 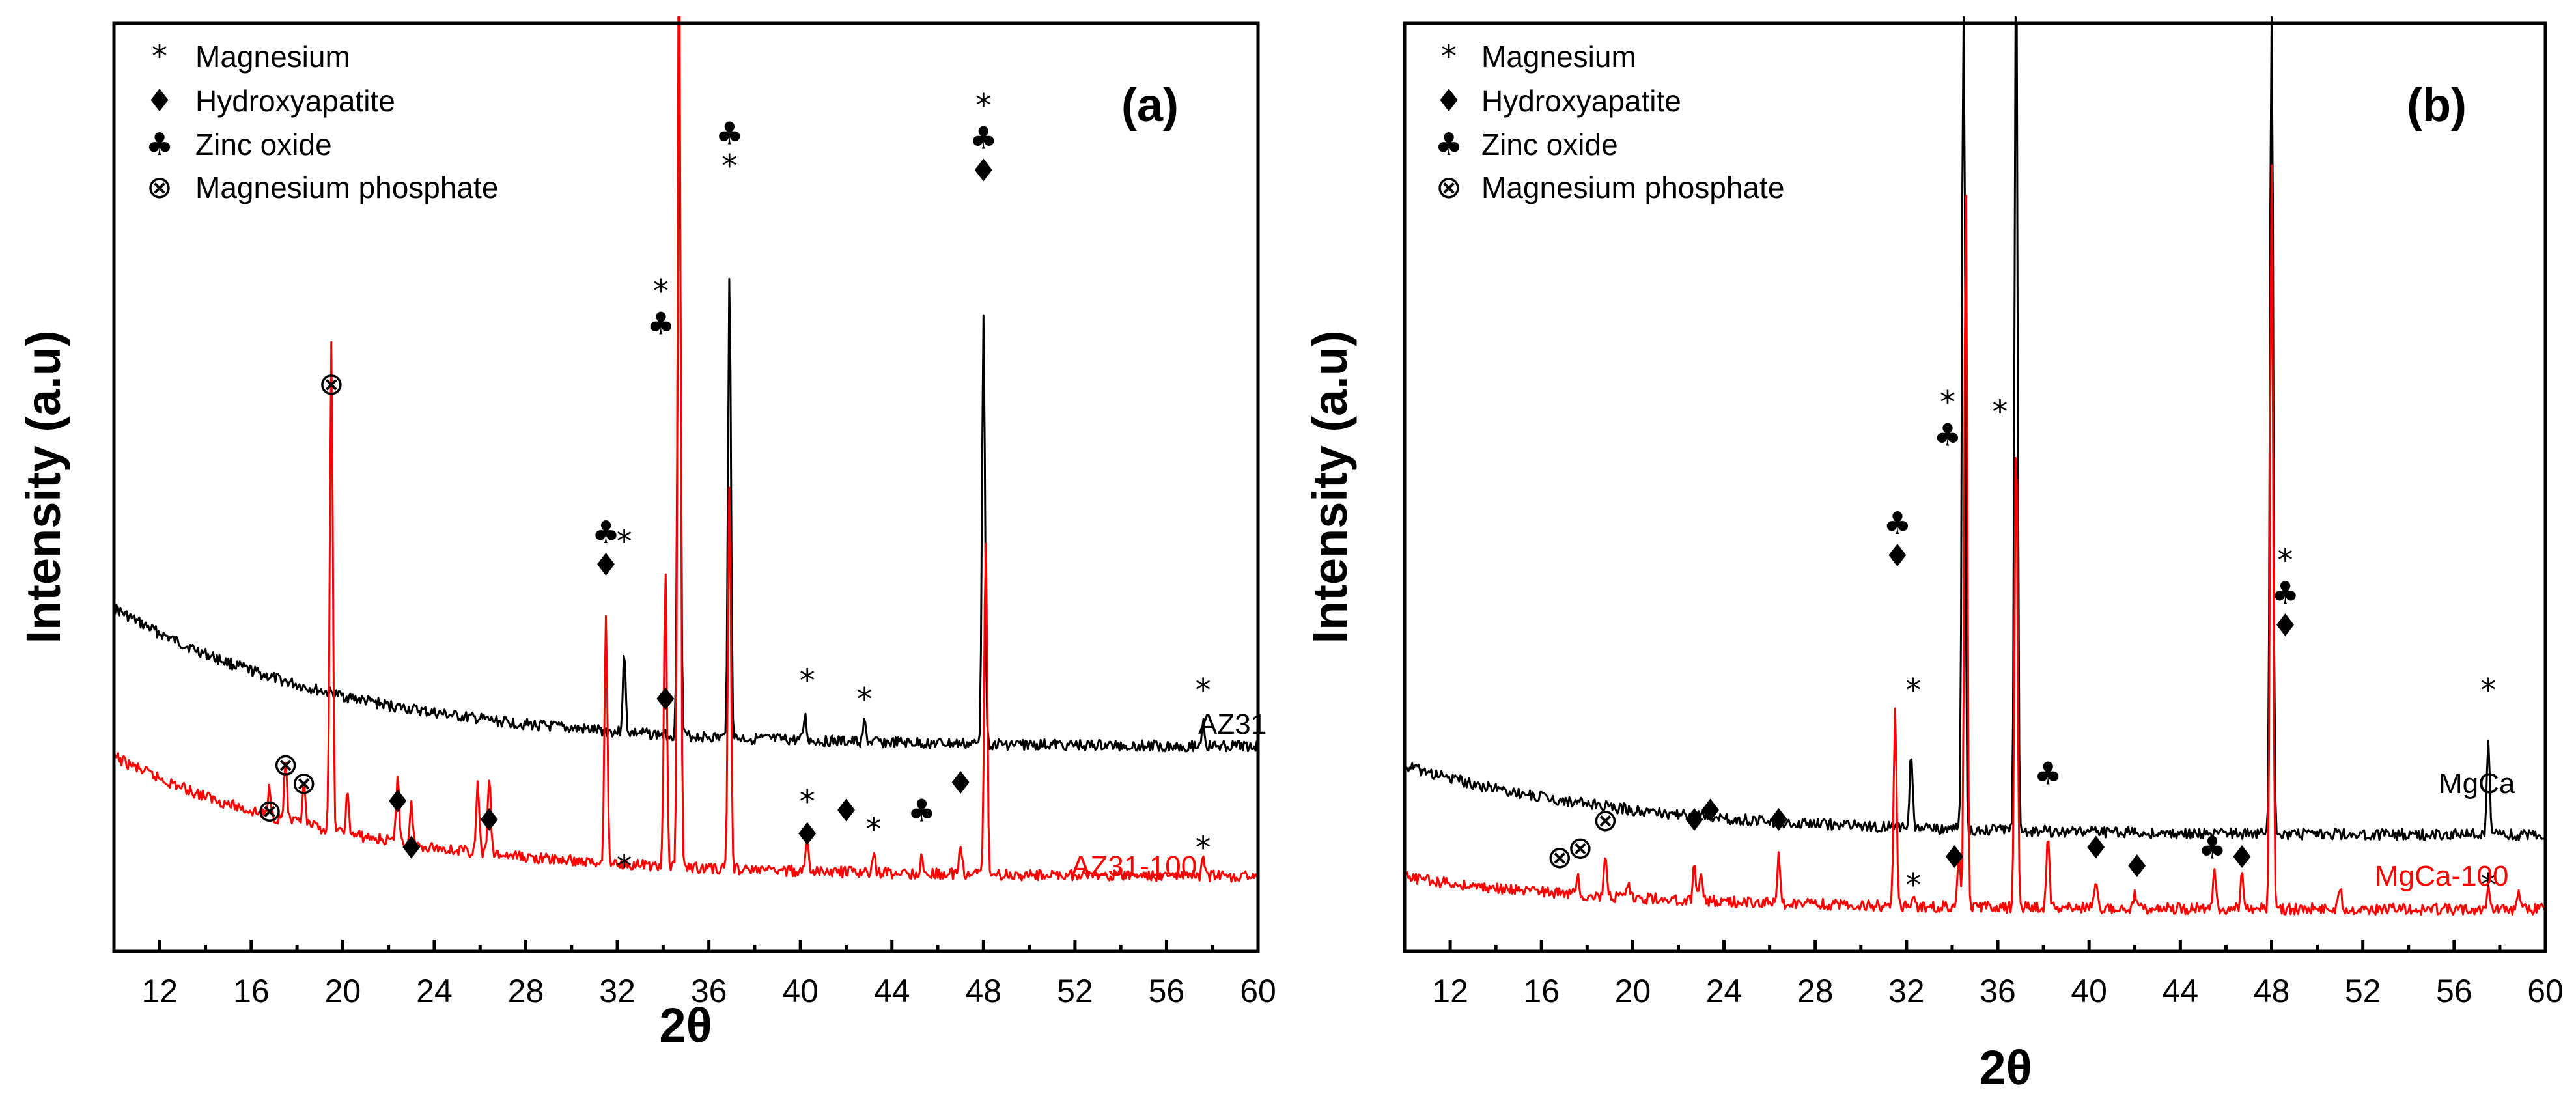 I want to click on panel-a-series-label-az31: AZ31, so click(x=1233, y=724).